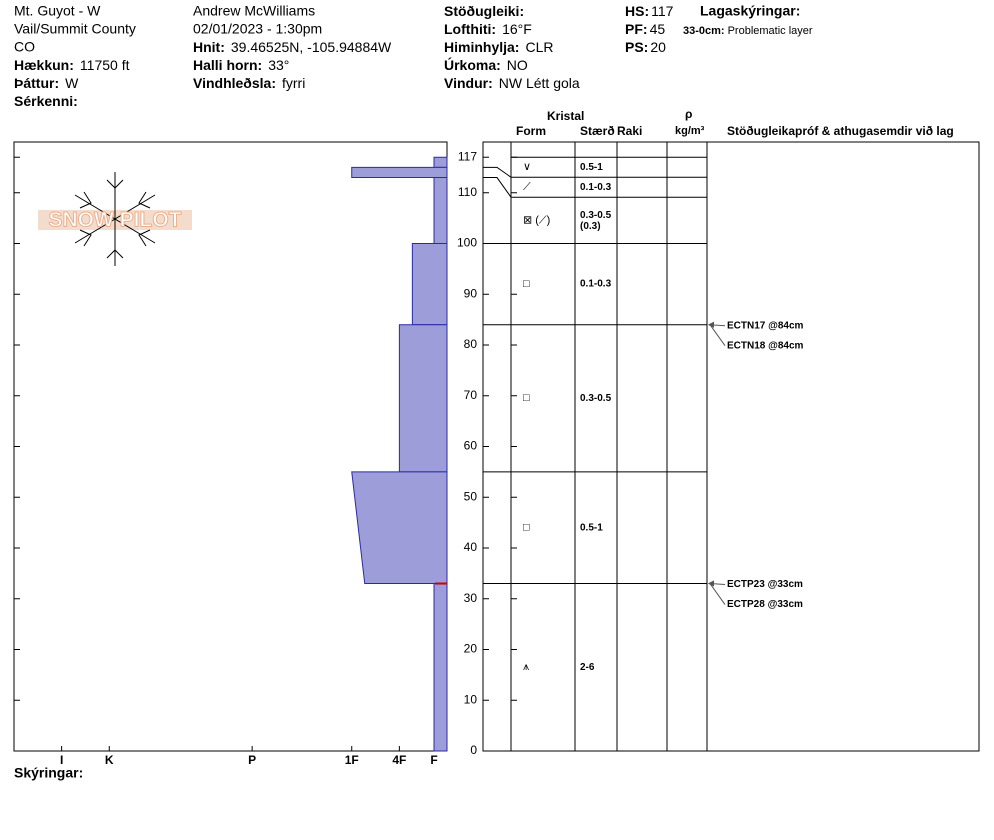 The image size is (994, 840). I want to click on field-value: 11750 ft, so click(105, 65).